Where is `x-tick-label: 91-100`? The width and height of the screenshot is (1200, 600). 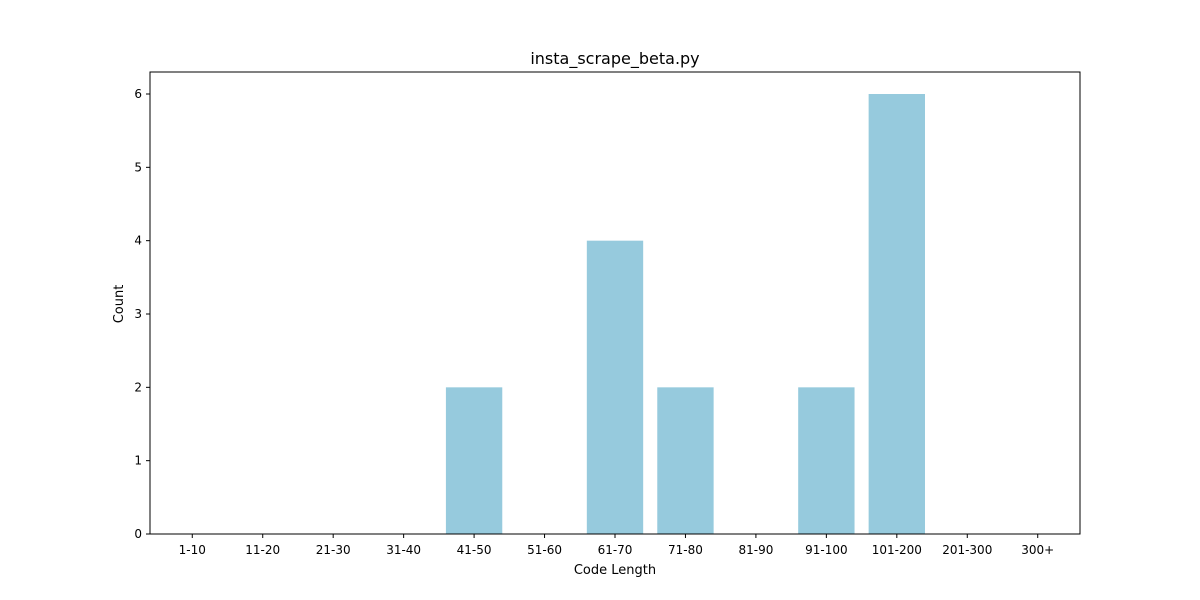 x-tick-label: 91-100 is located at coordinates (826, 550).